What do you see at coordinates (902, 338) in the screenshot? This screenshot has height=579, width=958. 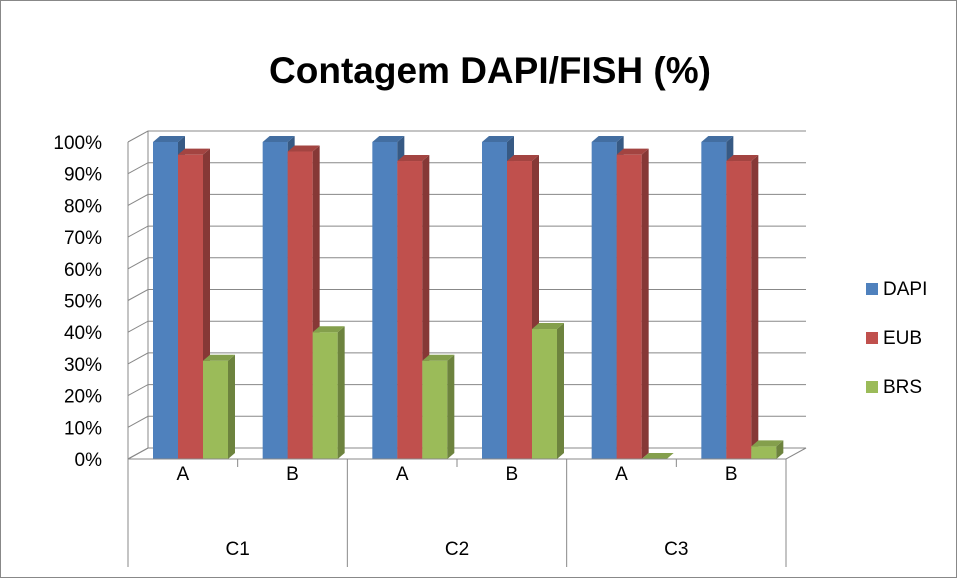 I see `legend-label: EUB` at bounding box center [902, 338].